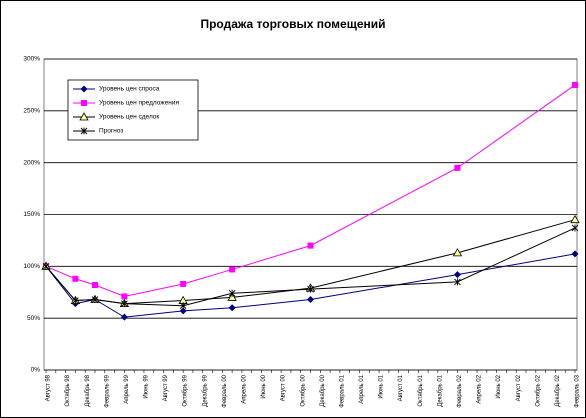 This screenshot has width=586, height=418. I want to click on y-tick-label: 0%, so click(36, 370).